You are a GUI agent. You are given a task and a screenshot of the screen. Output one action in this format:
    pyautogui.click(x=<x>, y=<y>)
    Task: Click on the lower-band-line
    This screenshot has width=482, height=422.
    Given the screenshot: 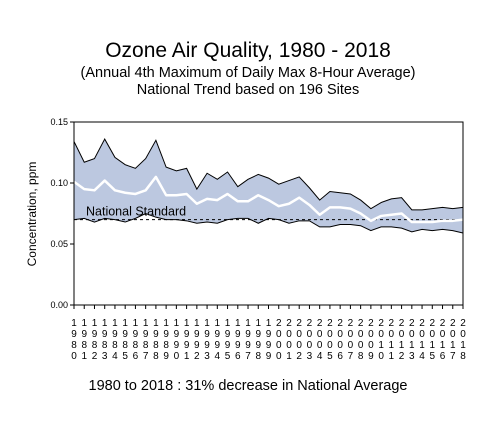 What is the action you would take?
    pyautogui.click(x=268, y=223)
    